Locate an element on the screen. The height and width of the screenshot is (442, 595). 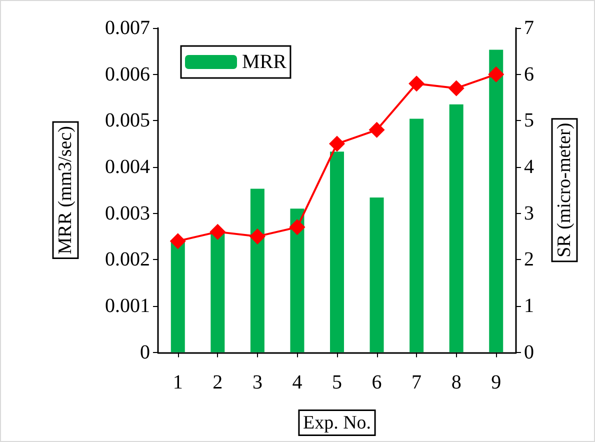
x-tick-label: 7 is located at coordinates (417, 382).